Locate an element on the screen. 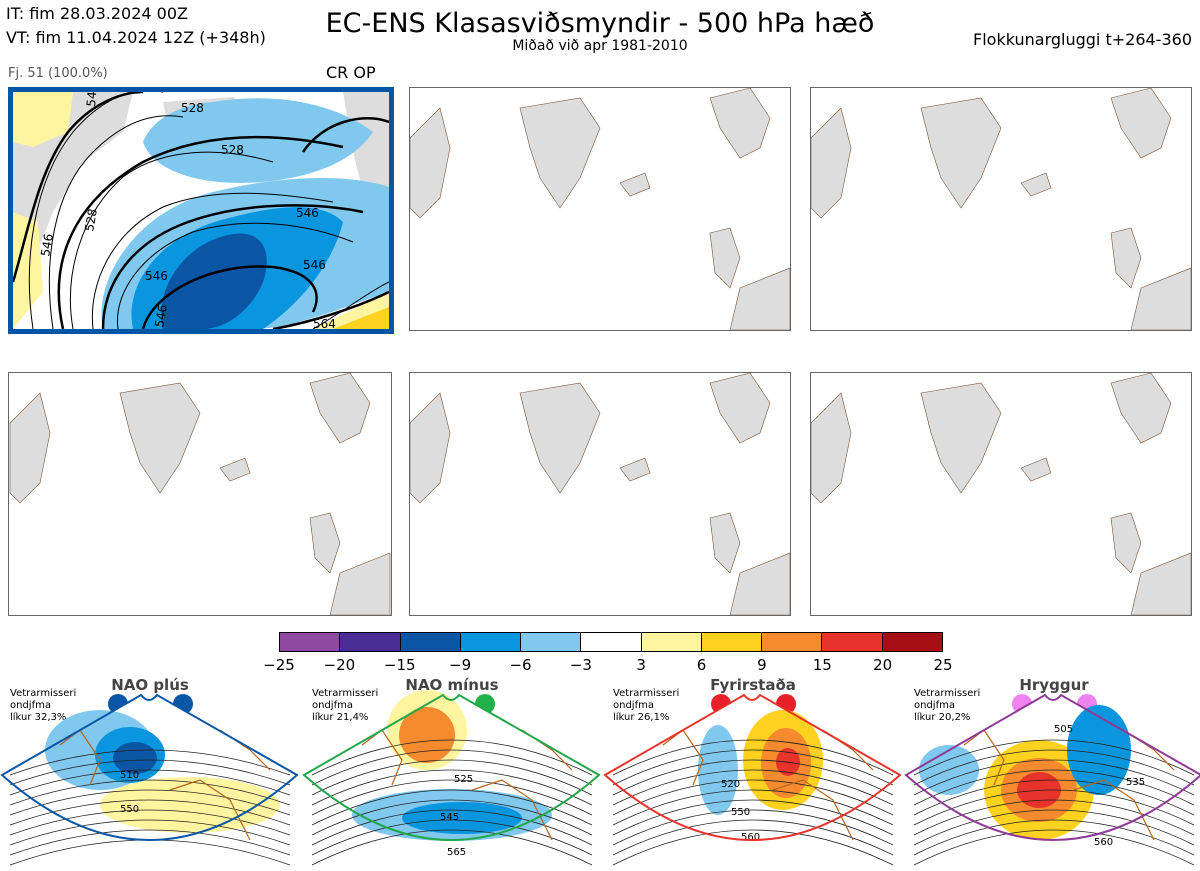 The image size is (1200, 871). colorbar-tick: 9 is located at coordinates (762, 665).